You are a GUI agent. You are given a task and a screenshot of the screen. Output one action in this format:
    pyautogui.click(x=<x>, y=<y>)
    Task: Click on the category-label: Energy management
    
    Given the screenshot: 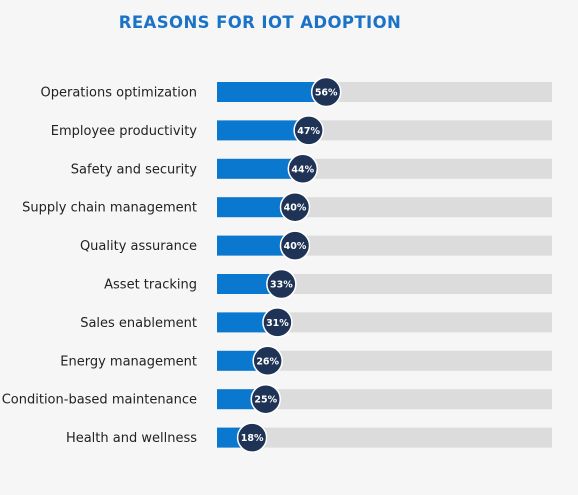 What is the action you would take?
    pyautogui.click(x=128, y=361)
    